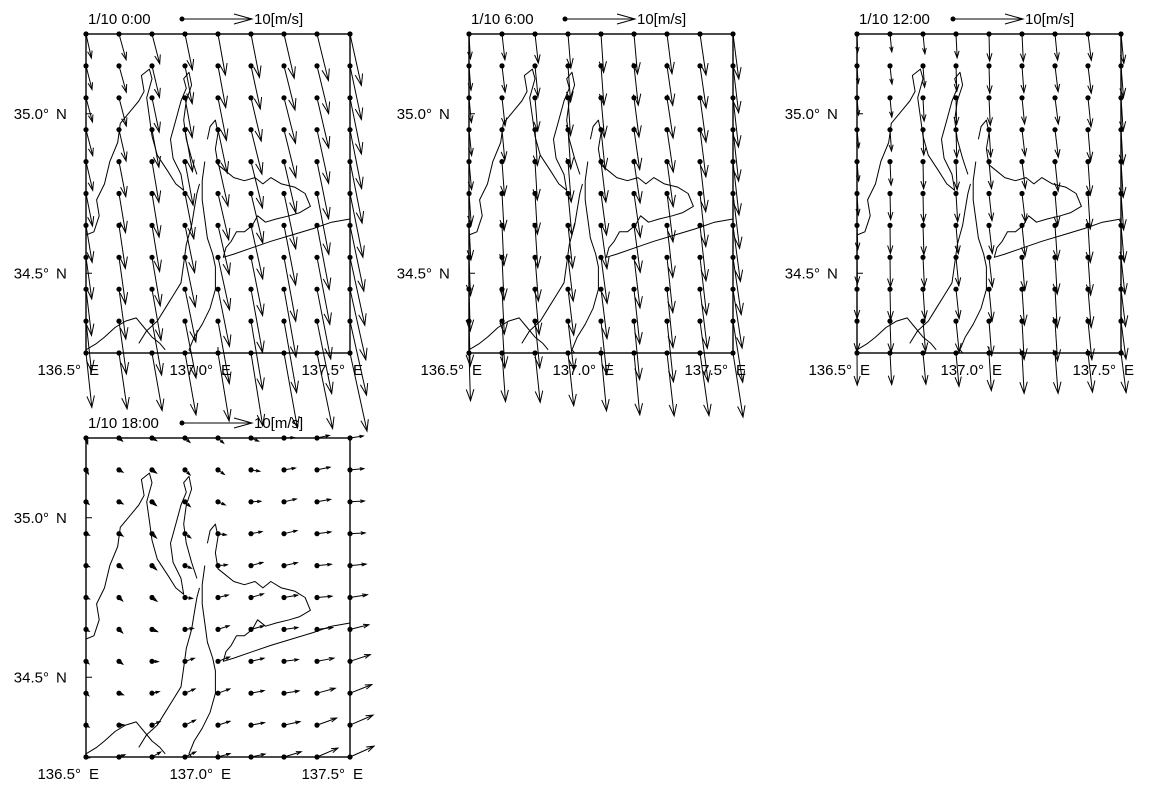  I want to click on wind-vector-origin, so click(218, 661).